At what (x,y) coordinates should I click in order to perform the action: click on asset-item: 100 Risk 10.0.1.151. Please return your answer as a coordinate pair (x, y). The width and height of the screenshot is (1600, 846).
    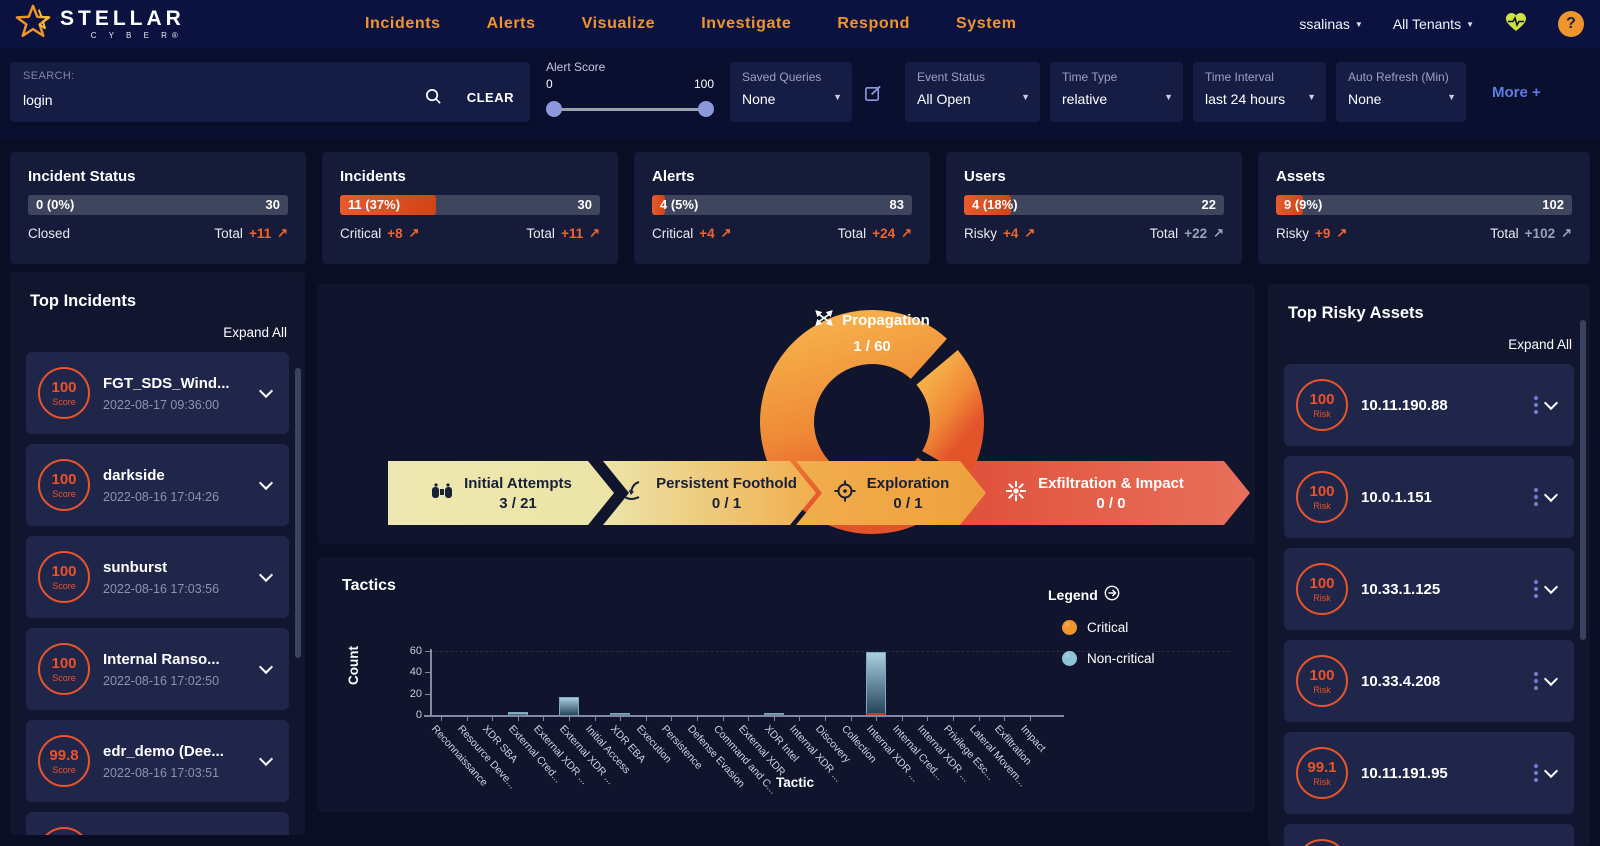
    Looking at the image, I should click on (1429, 497).